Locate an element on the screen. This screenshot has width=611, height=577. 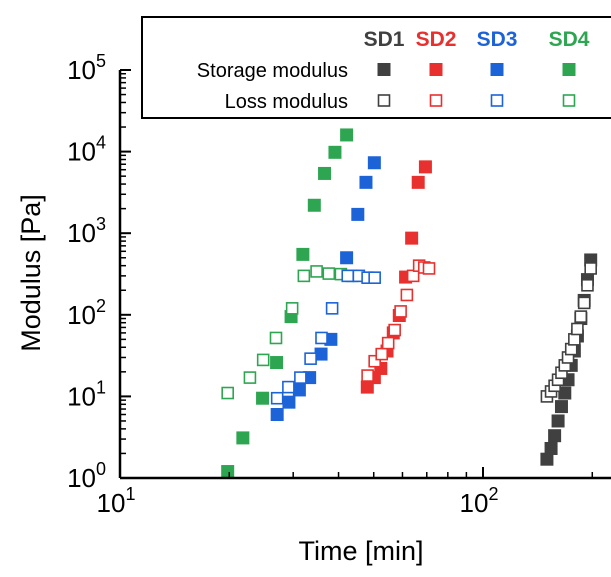
y-tick-label: 10² is located at coordinates (86, 313).